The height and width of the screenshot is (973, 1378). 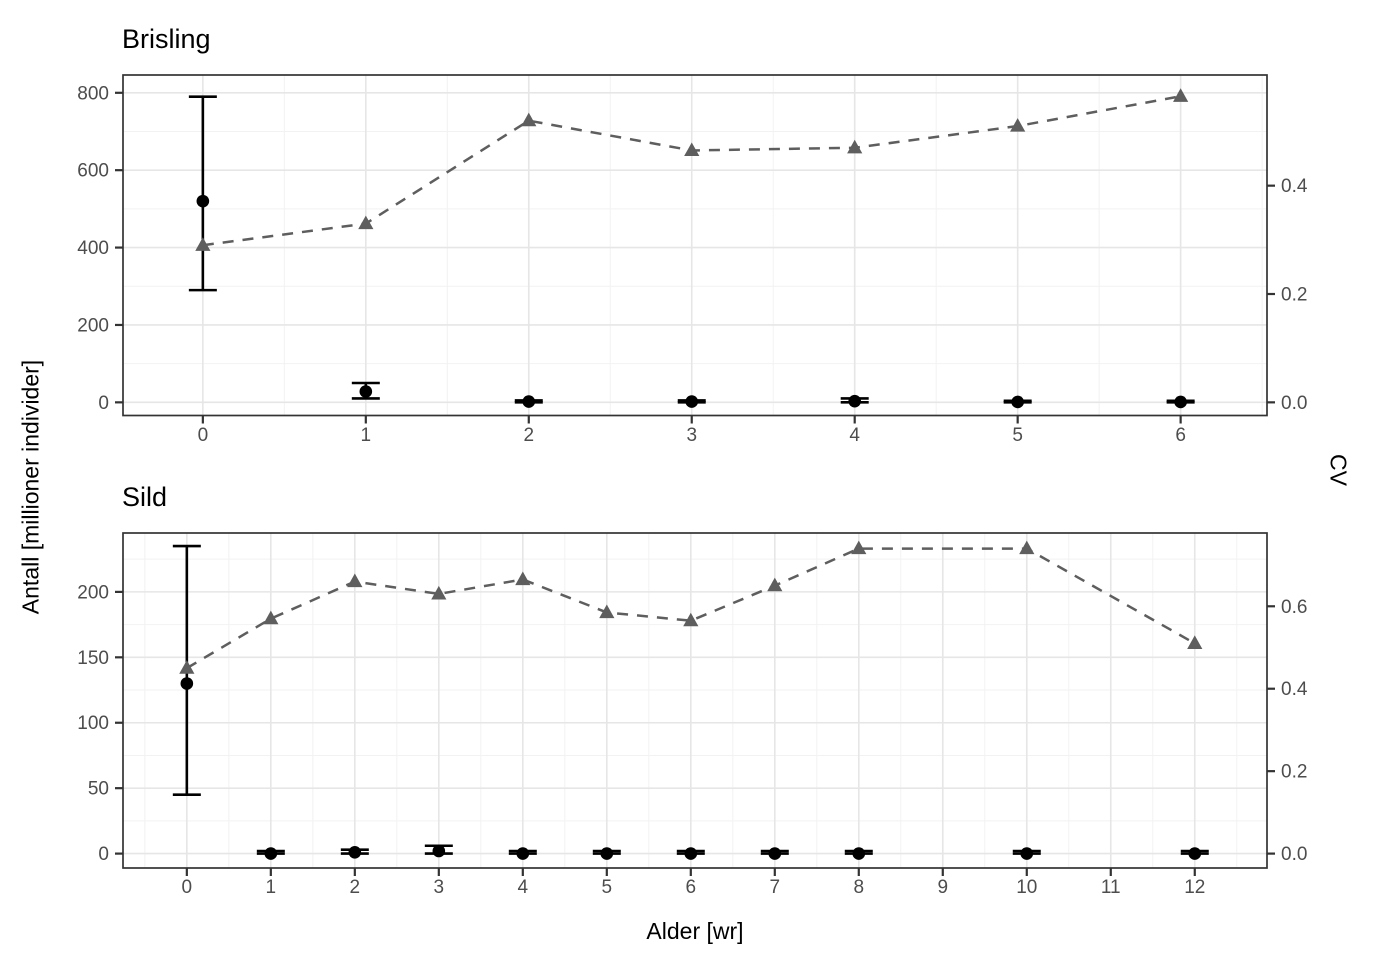 What do you see at coordinates (93, 723) in the screenshot?
I see `y-tick-label-left: 100` at bounding box center [93, 723].